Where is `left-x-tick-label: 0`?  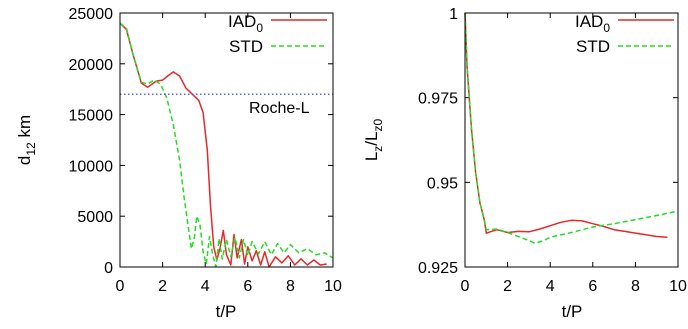
left-x-tick-label: 0 is located at coordinates (120, 286).